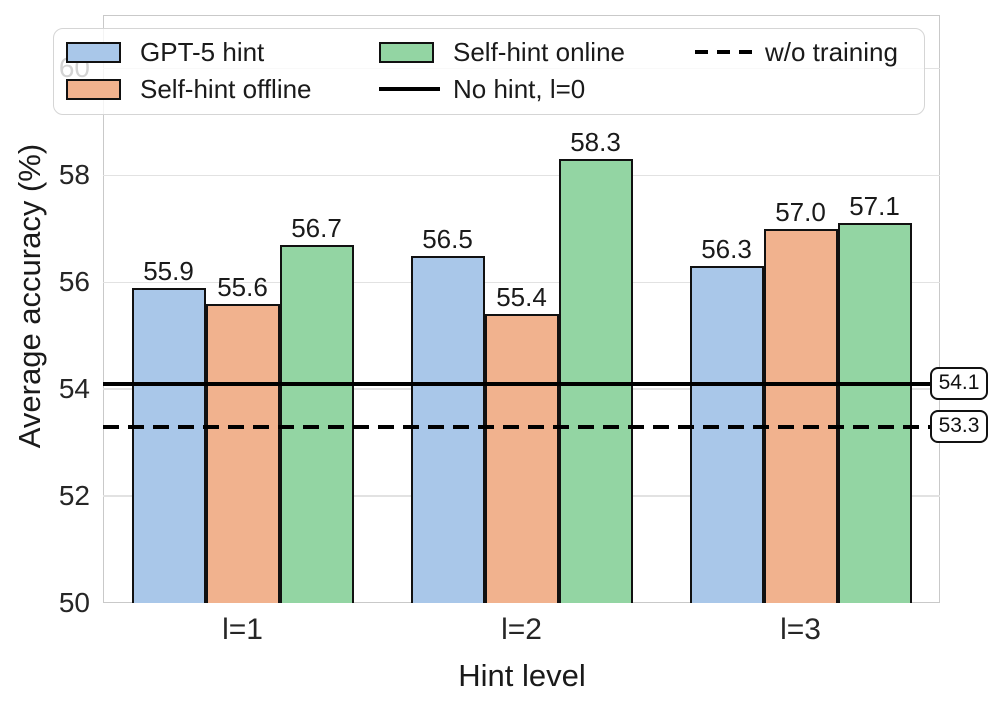  I want to click on bar-gpt-5-hint-l=2, so click(447, 429).